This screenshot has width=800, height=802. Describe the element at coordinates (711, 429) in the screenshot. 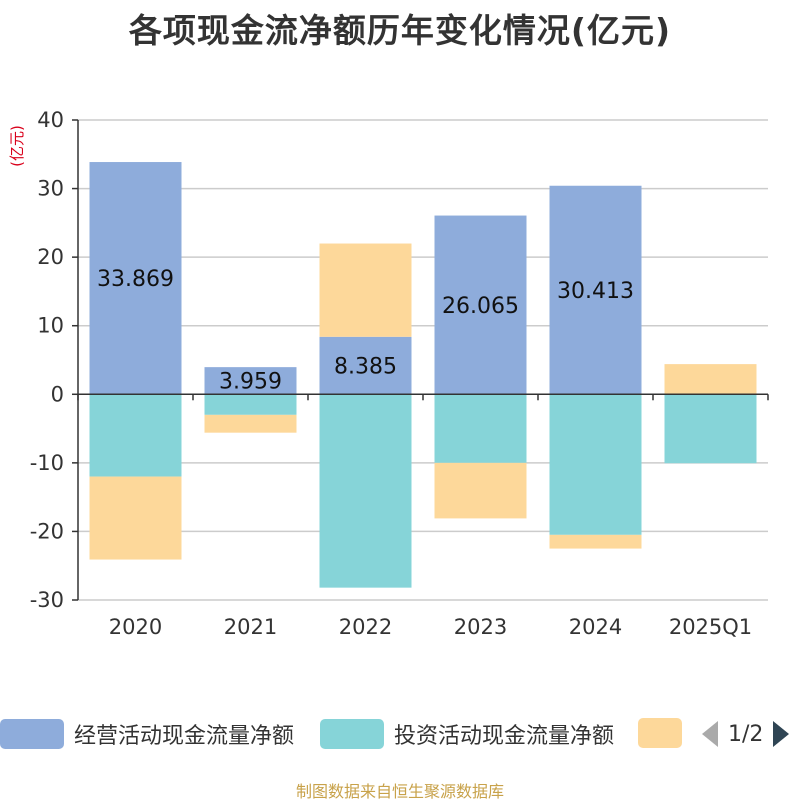

I see `bar-2-2025Q1` at that location.